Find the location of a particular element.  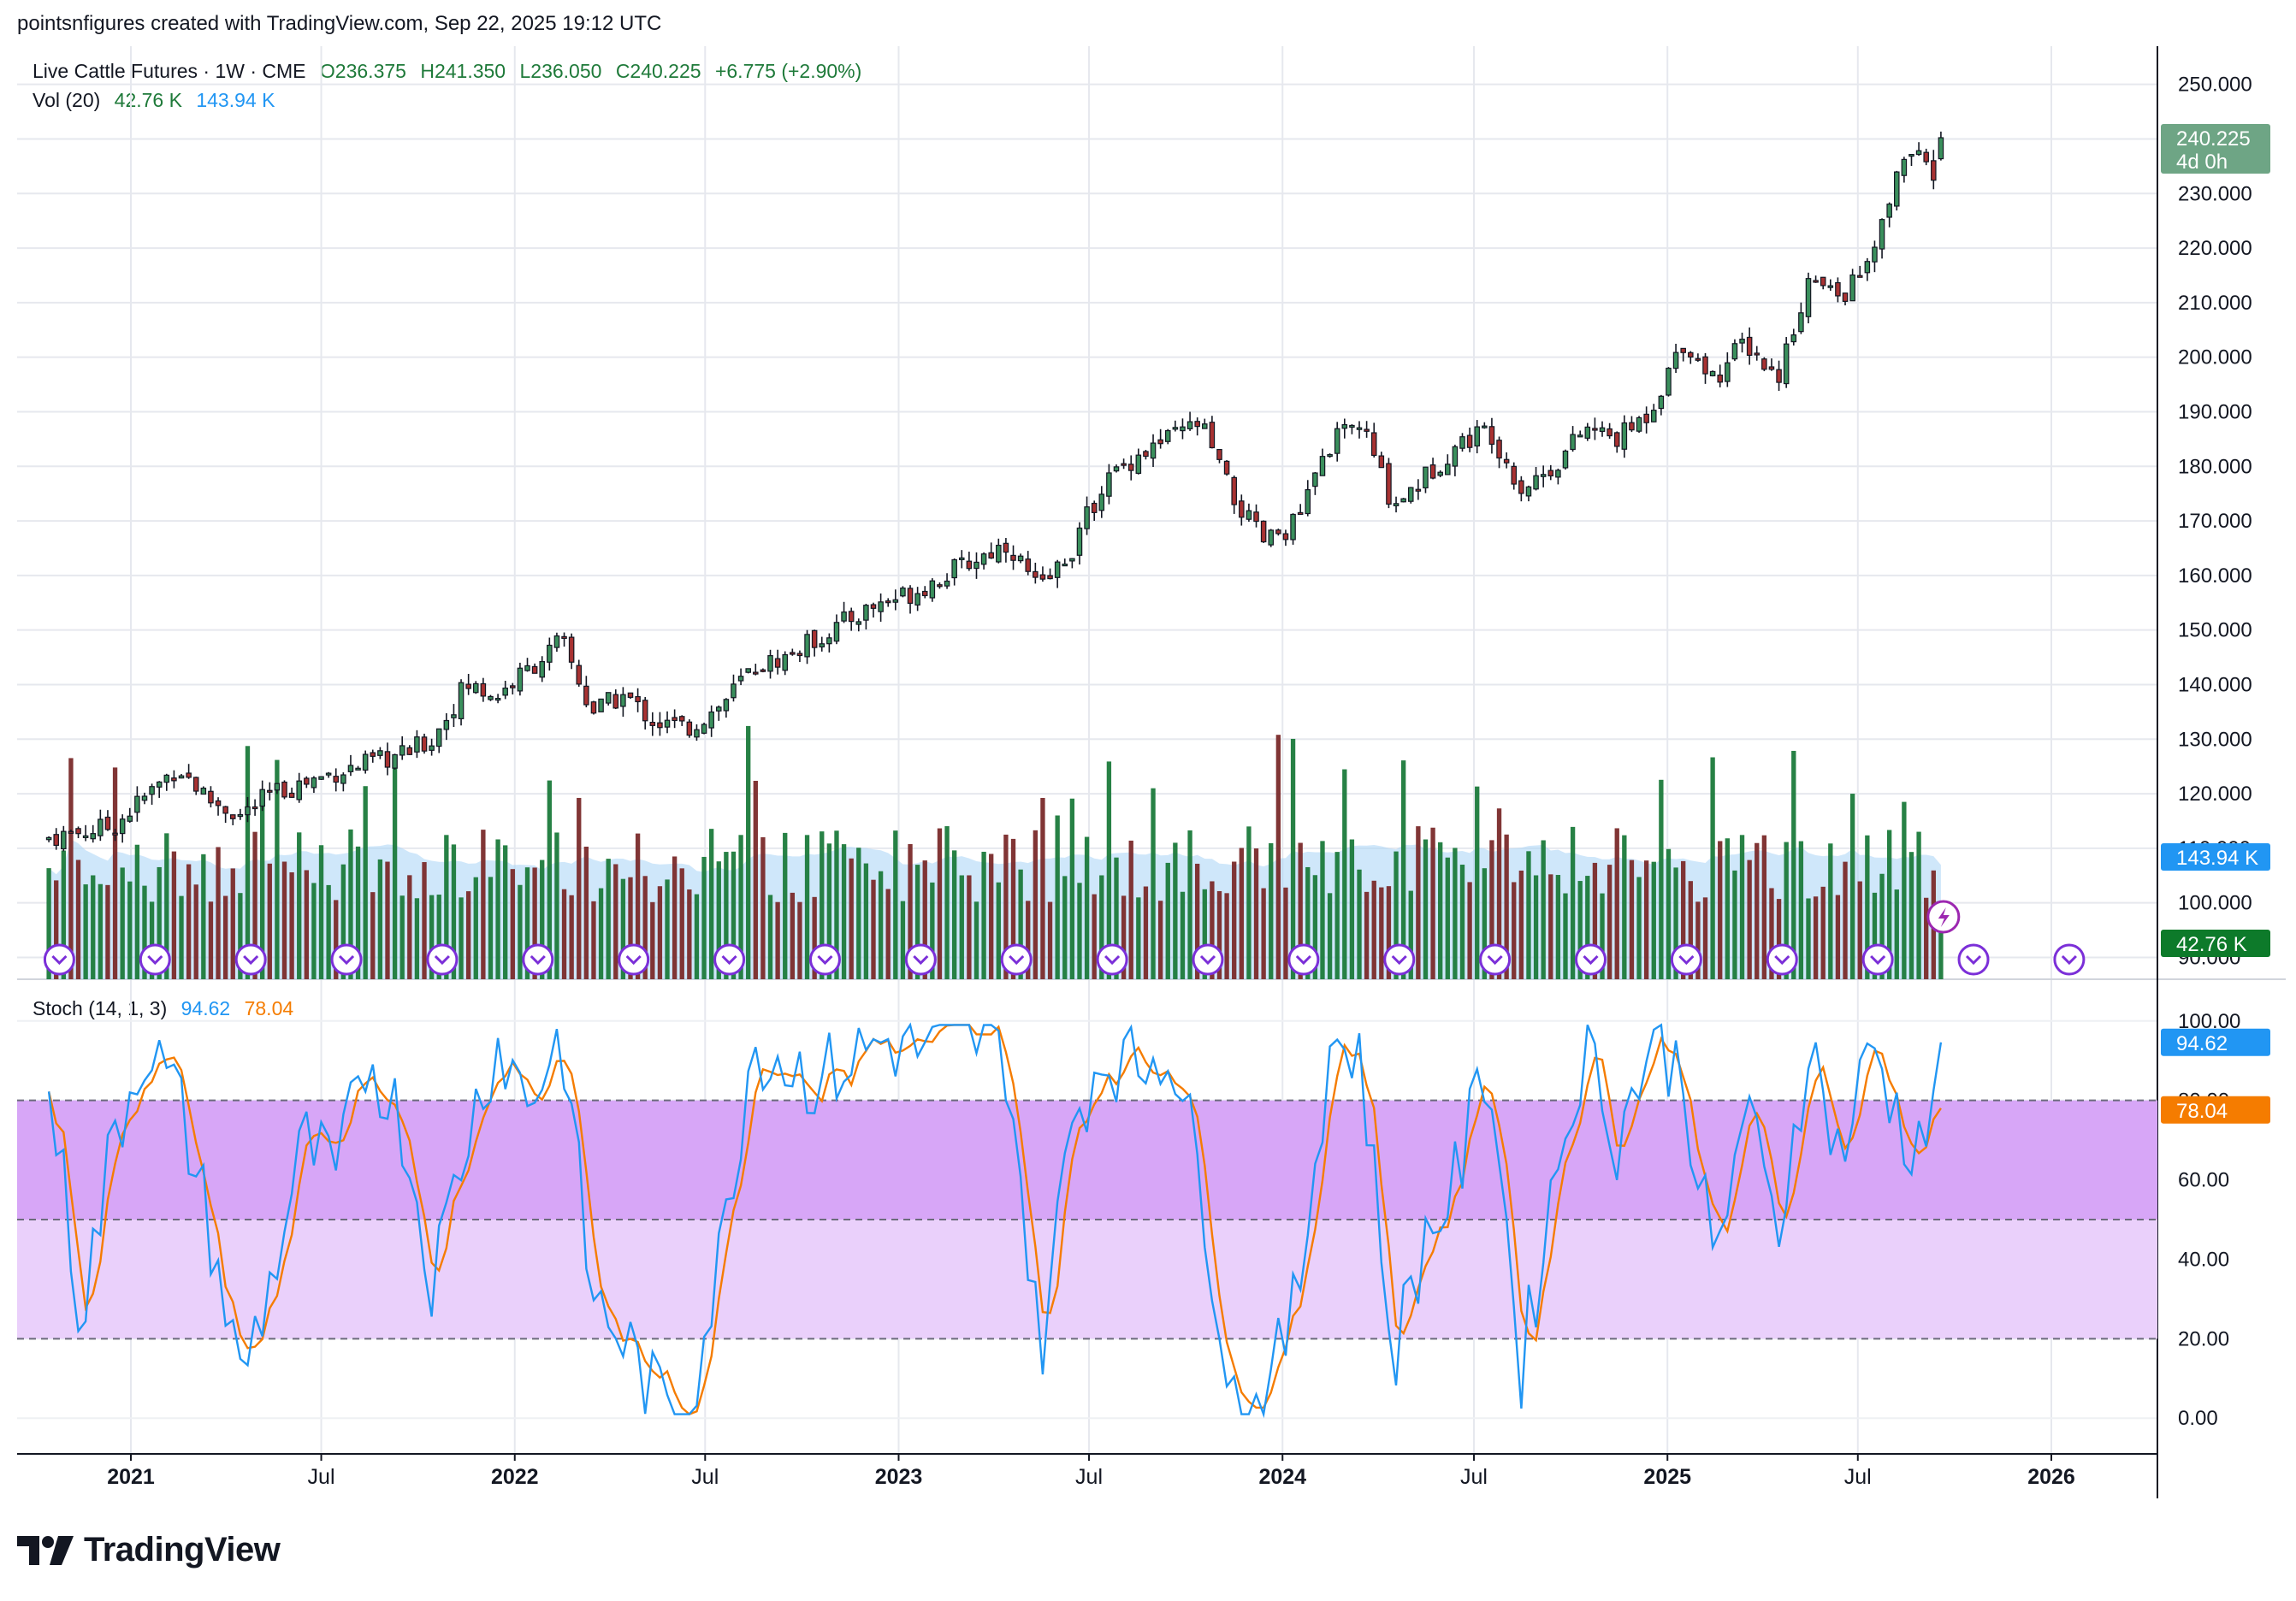

price-tick-label: 190.000 is located at coordinates (2215, 411).